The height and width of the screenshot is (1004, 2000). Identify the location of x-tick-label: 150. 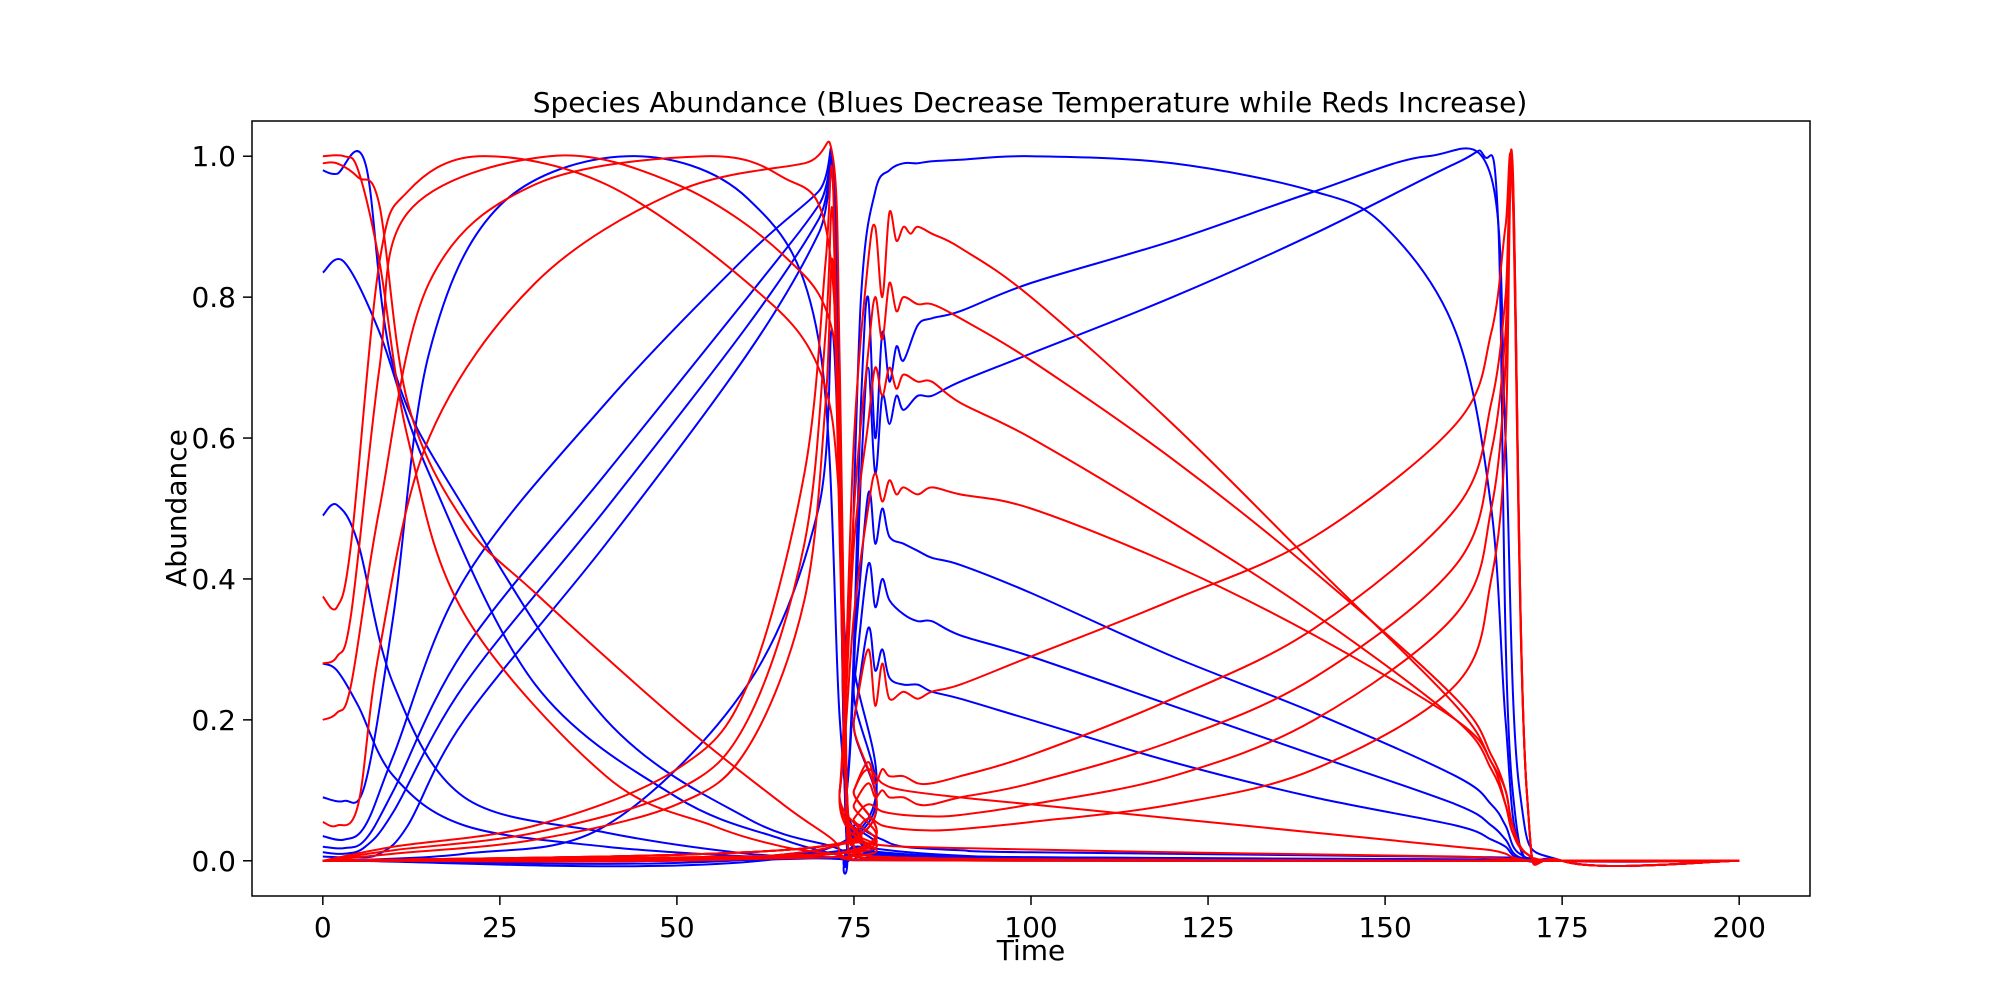
(1384, 927).